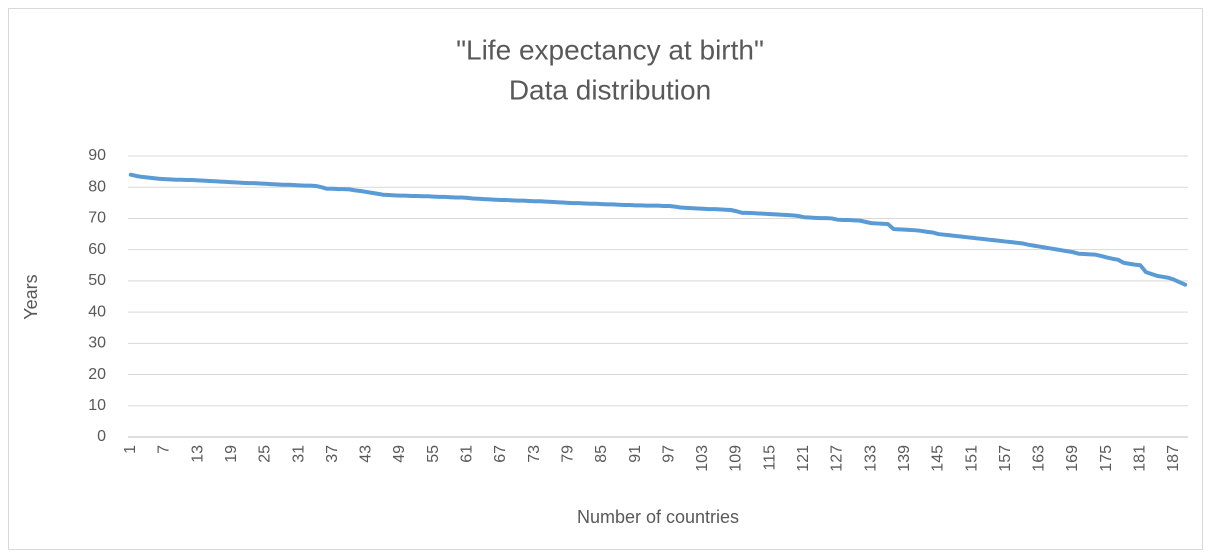 The image size is (1211, 558). What do you see at coordinates (197, 454) in the screenshot?
I see `x-tick-label: 13` at bounding box center [197, 454].